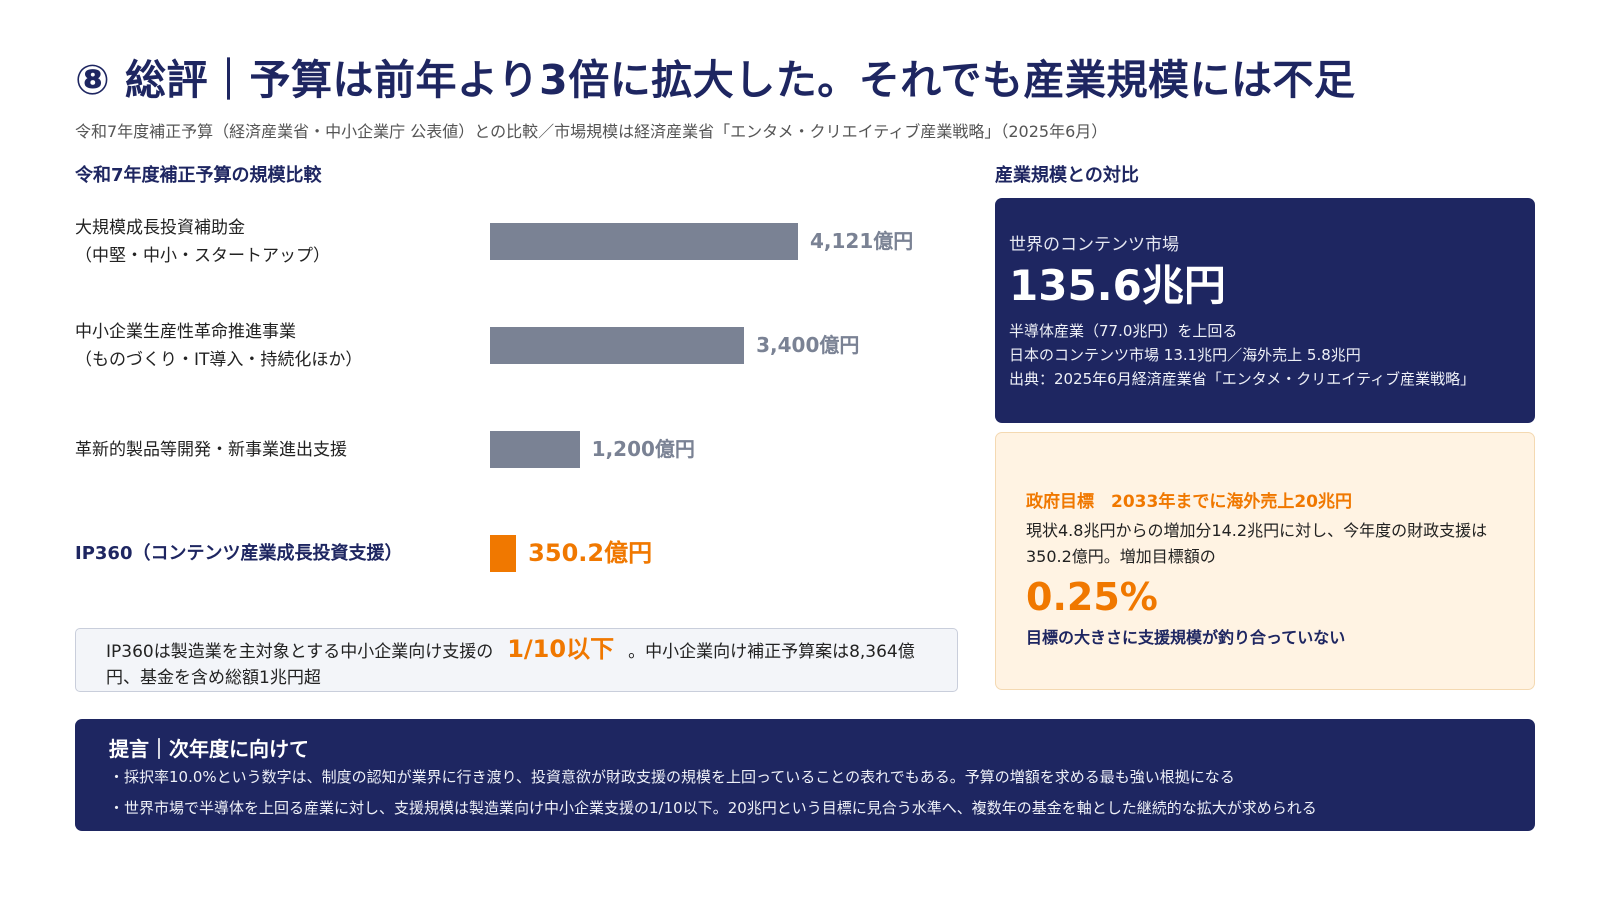 This screenshot has height=900, width=1600. Describe the element at coordinates (185, 331) in the screenshot. I see `bar-category-label-line: 中小企業生産性革命推進事業` at that location.